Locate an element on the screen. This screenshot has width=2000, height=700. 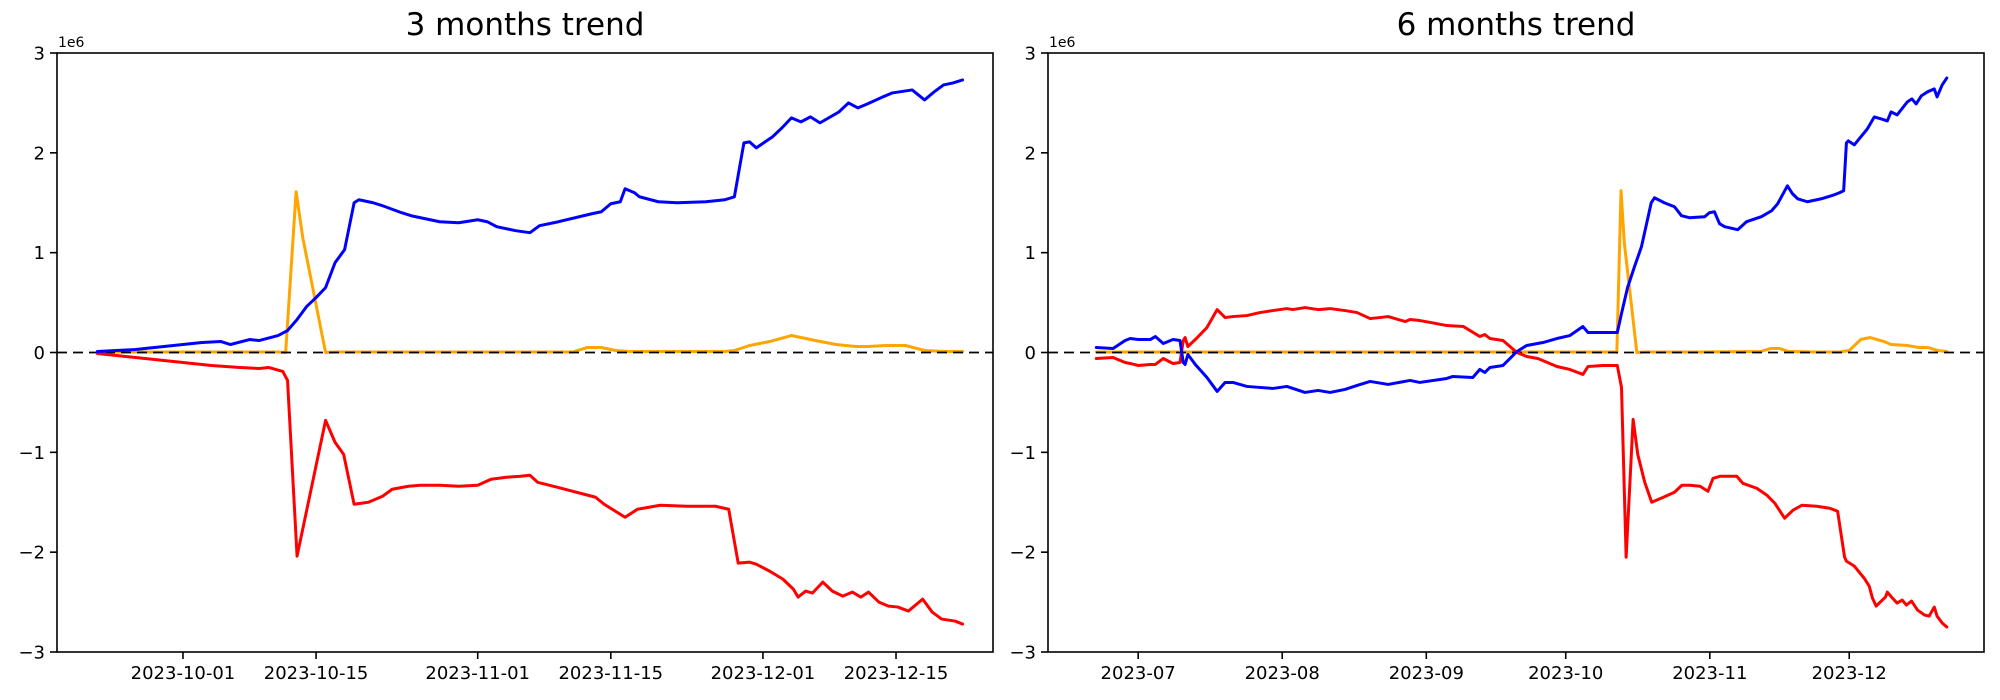
x-tick-label: 2023-11-15 is located at coordinates (610, 673).